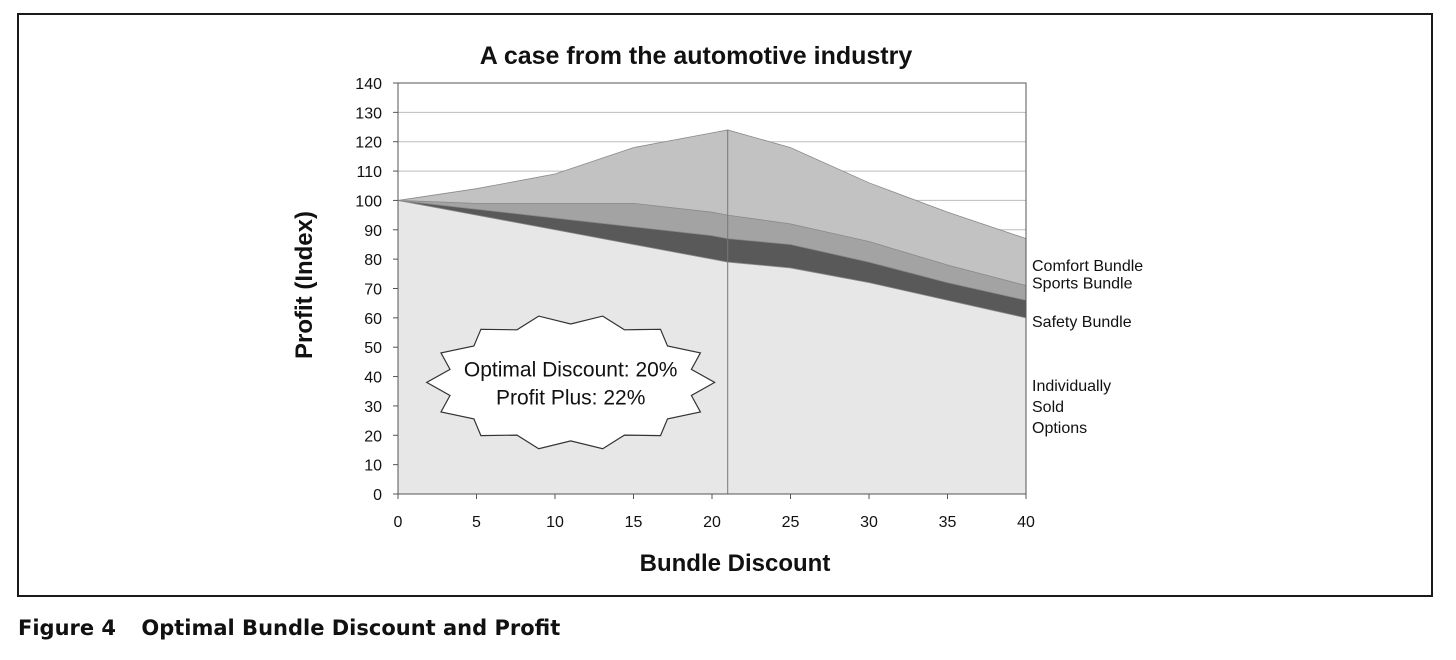  What do you see at coordinates (1082, 322) in the screenshot?
I see `series-label-safety-bundle: Safety Bundle` at bounding box center [1082, 322].